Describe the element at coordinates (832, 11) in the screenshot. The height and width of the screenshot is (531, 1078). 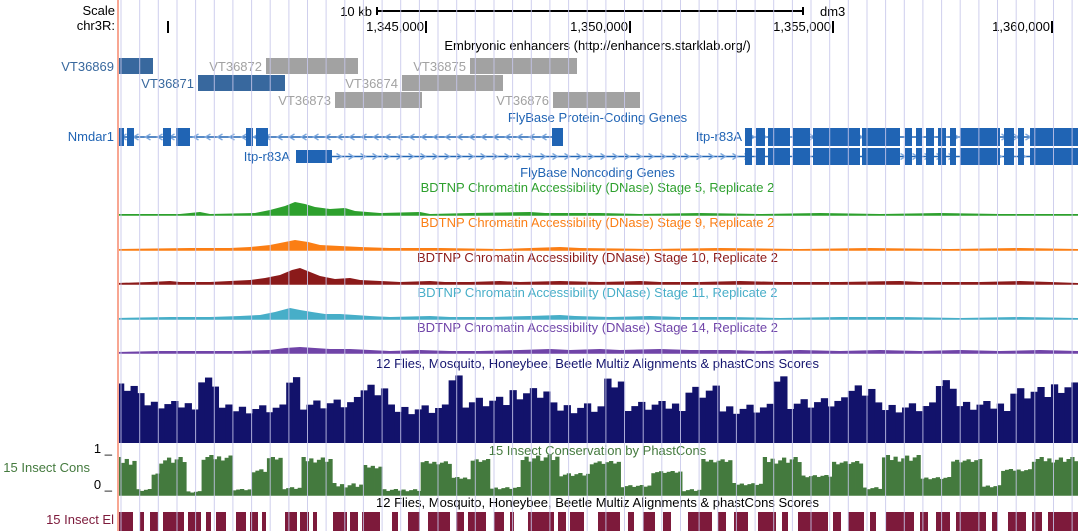
I see `genome-assembly-label: dm3` at that location.